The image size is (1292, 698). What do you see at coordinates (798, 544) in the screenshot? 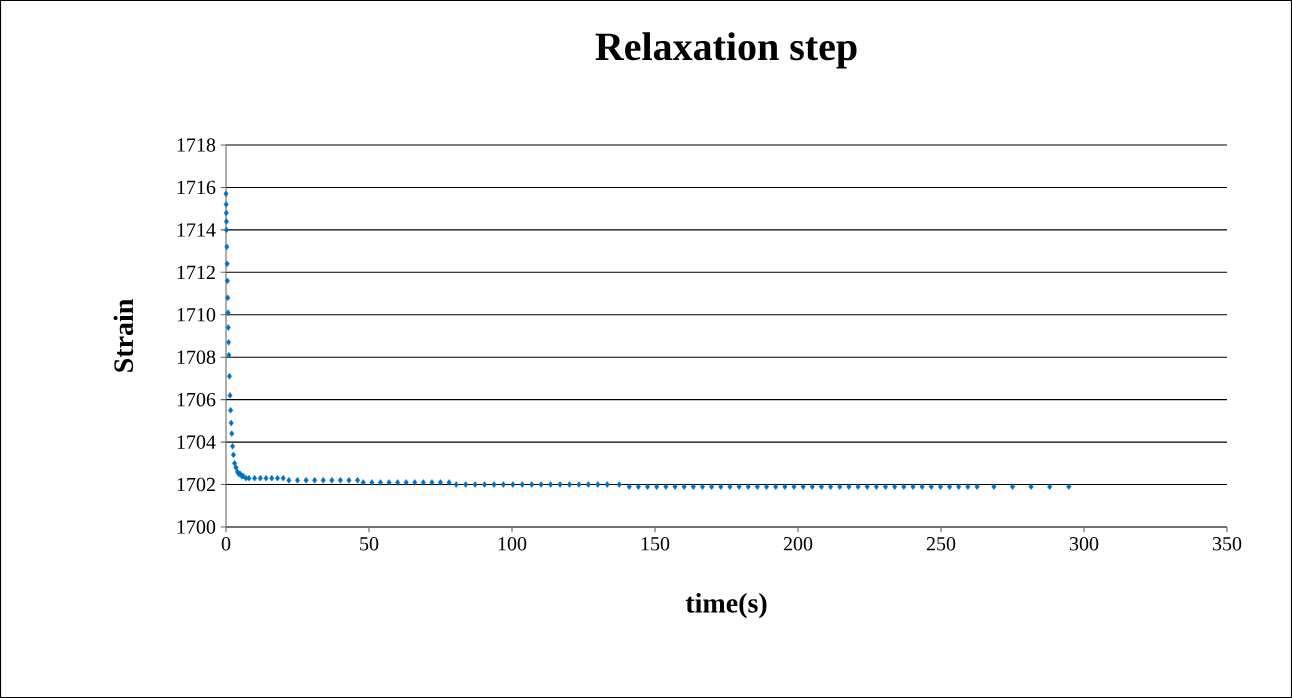
I see `x-tick-label: 200` at bounding box center [798, 544].